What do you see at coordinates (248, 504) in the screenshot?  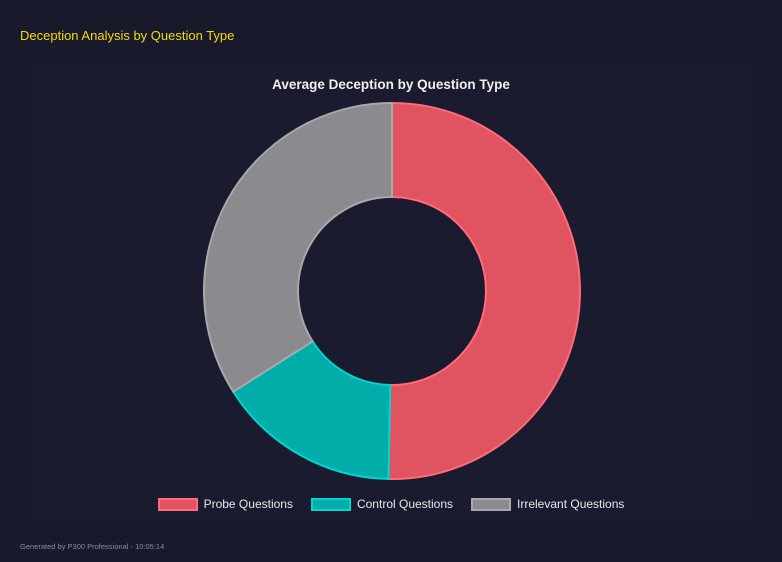 I see `legend-label: Probe Questions` at bounding box center [248, 504].